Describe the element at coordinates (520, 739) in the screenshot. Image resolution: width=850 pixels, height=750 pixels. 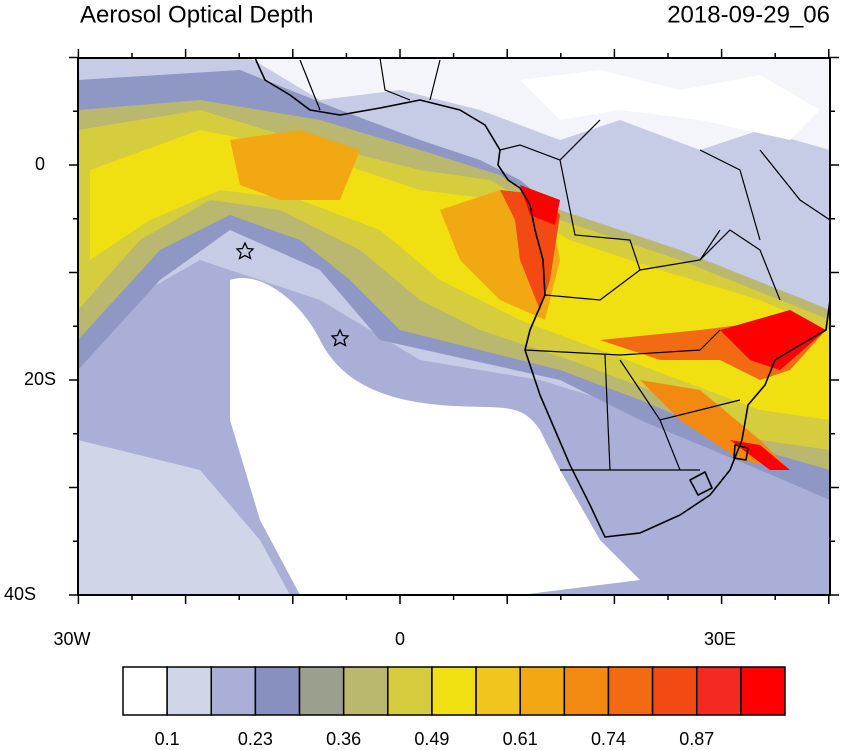
I see `colorbar-label: 0.61` at that location.